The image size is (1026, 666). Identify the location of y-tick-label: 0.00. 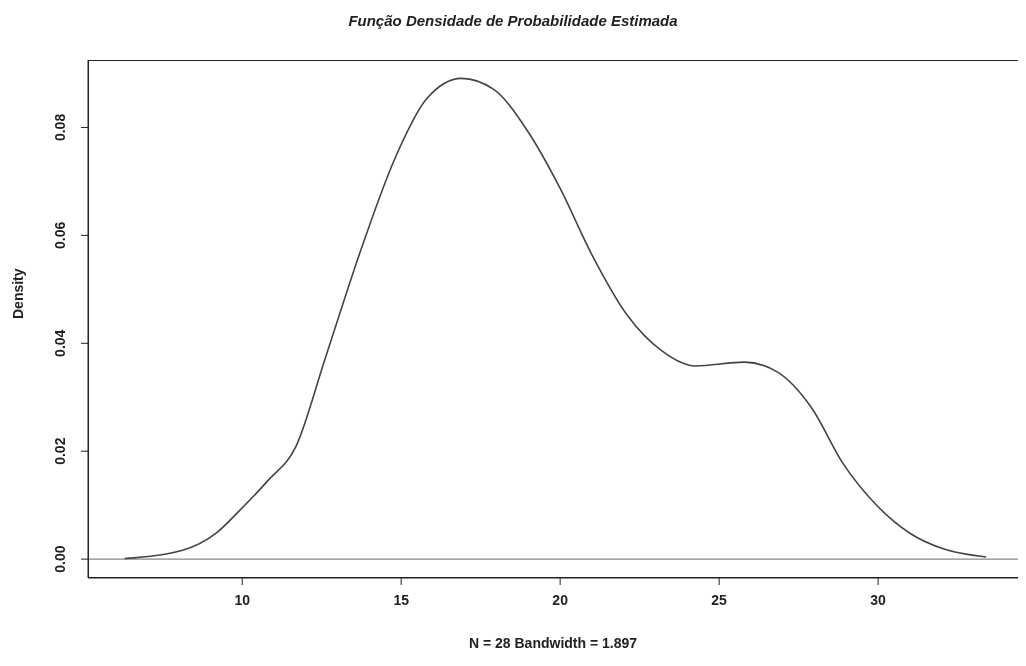
(60, 559).